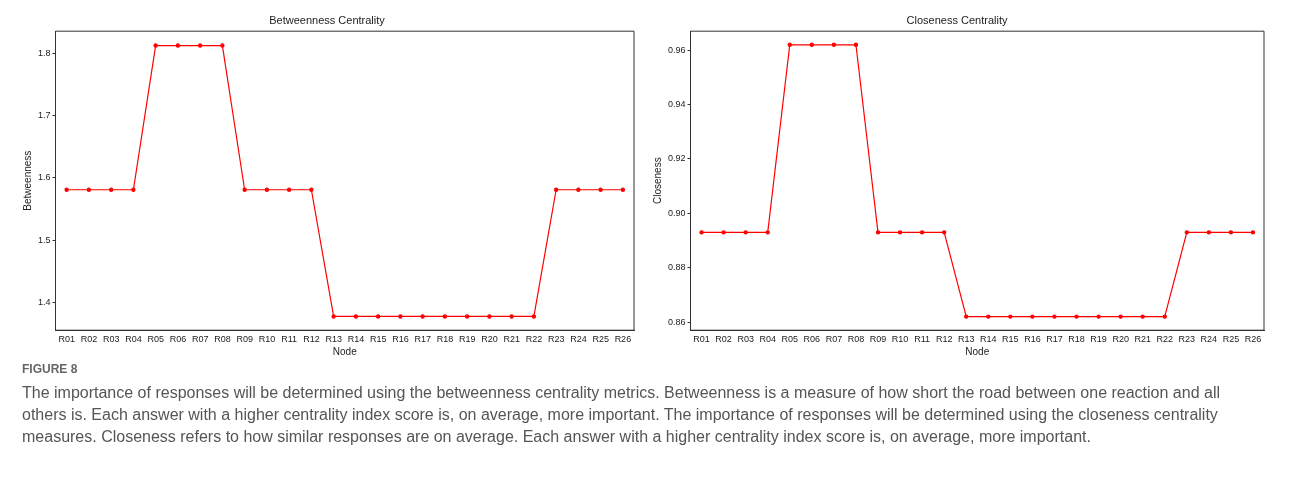 The height and width of the screenshot is (504, 1290). I want to click on chart-title: Closeness Centrality, so click(957, 19).